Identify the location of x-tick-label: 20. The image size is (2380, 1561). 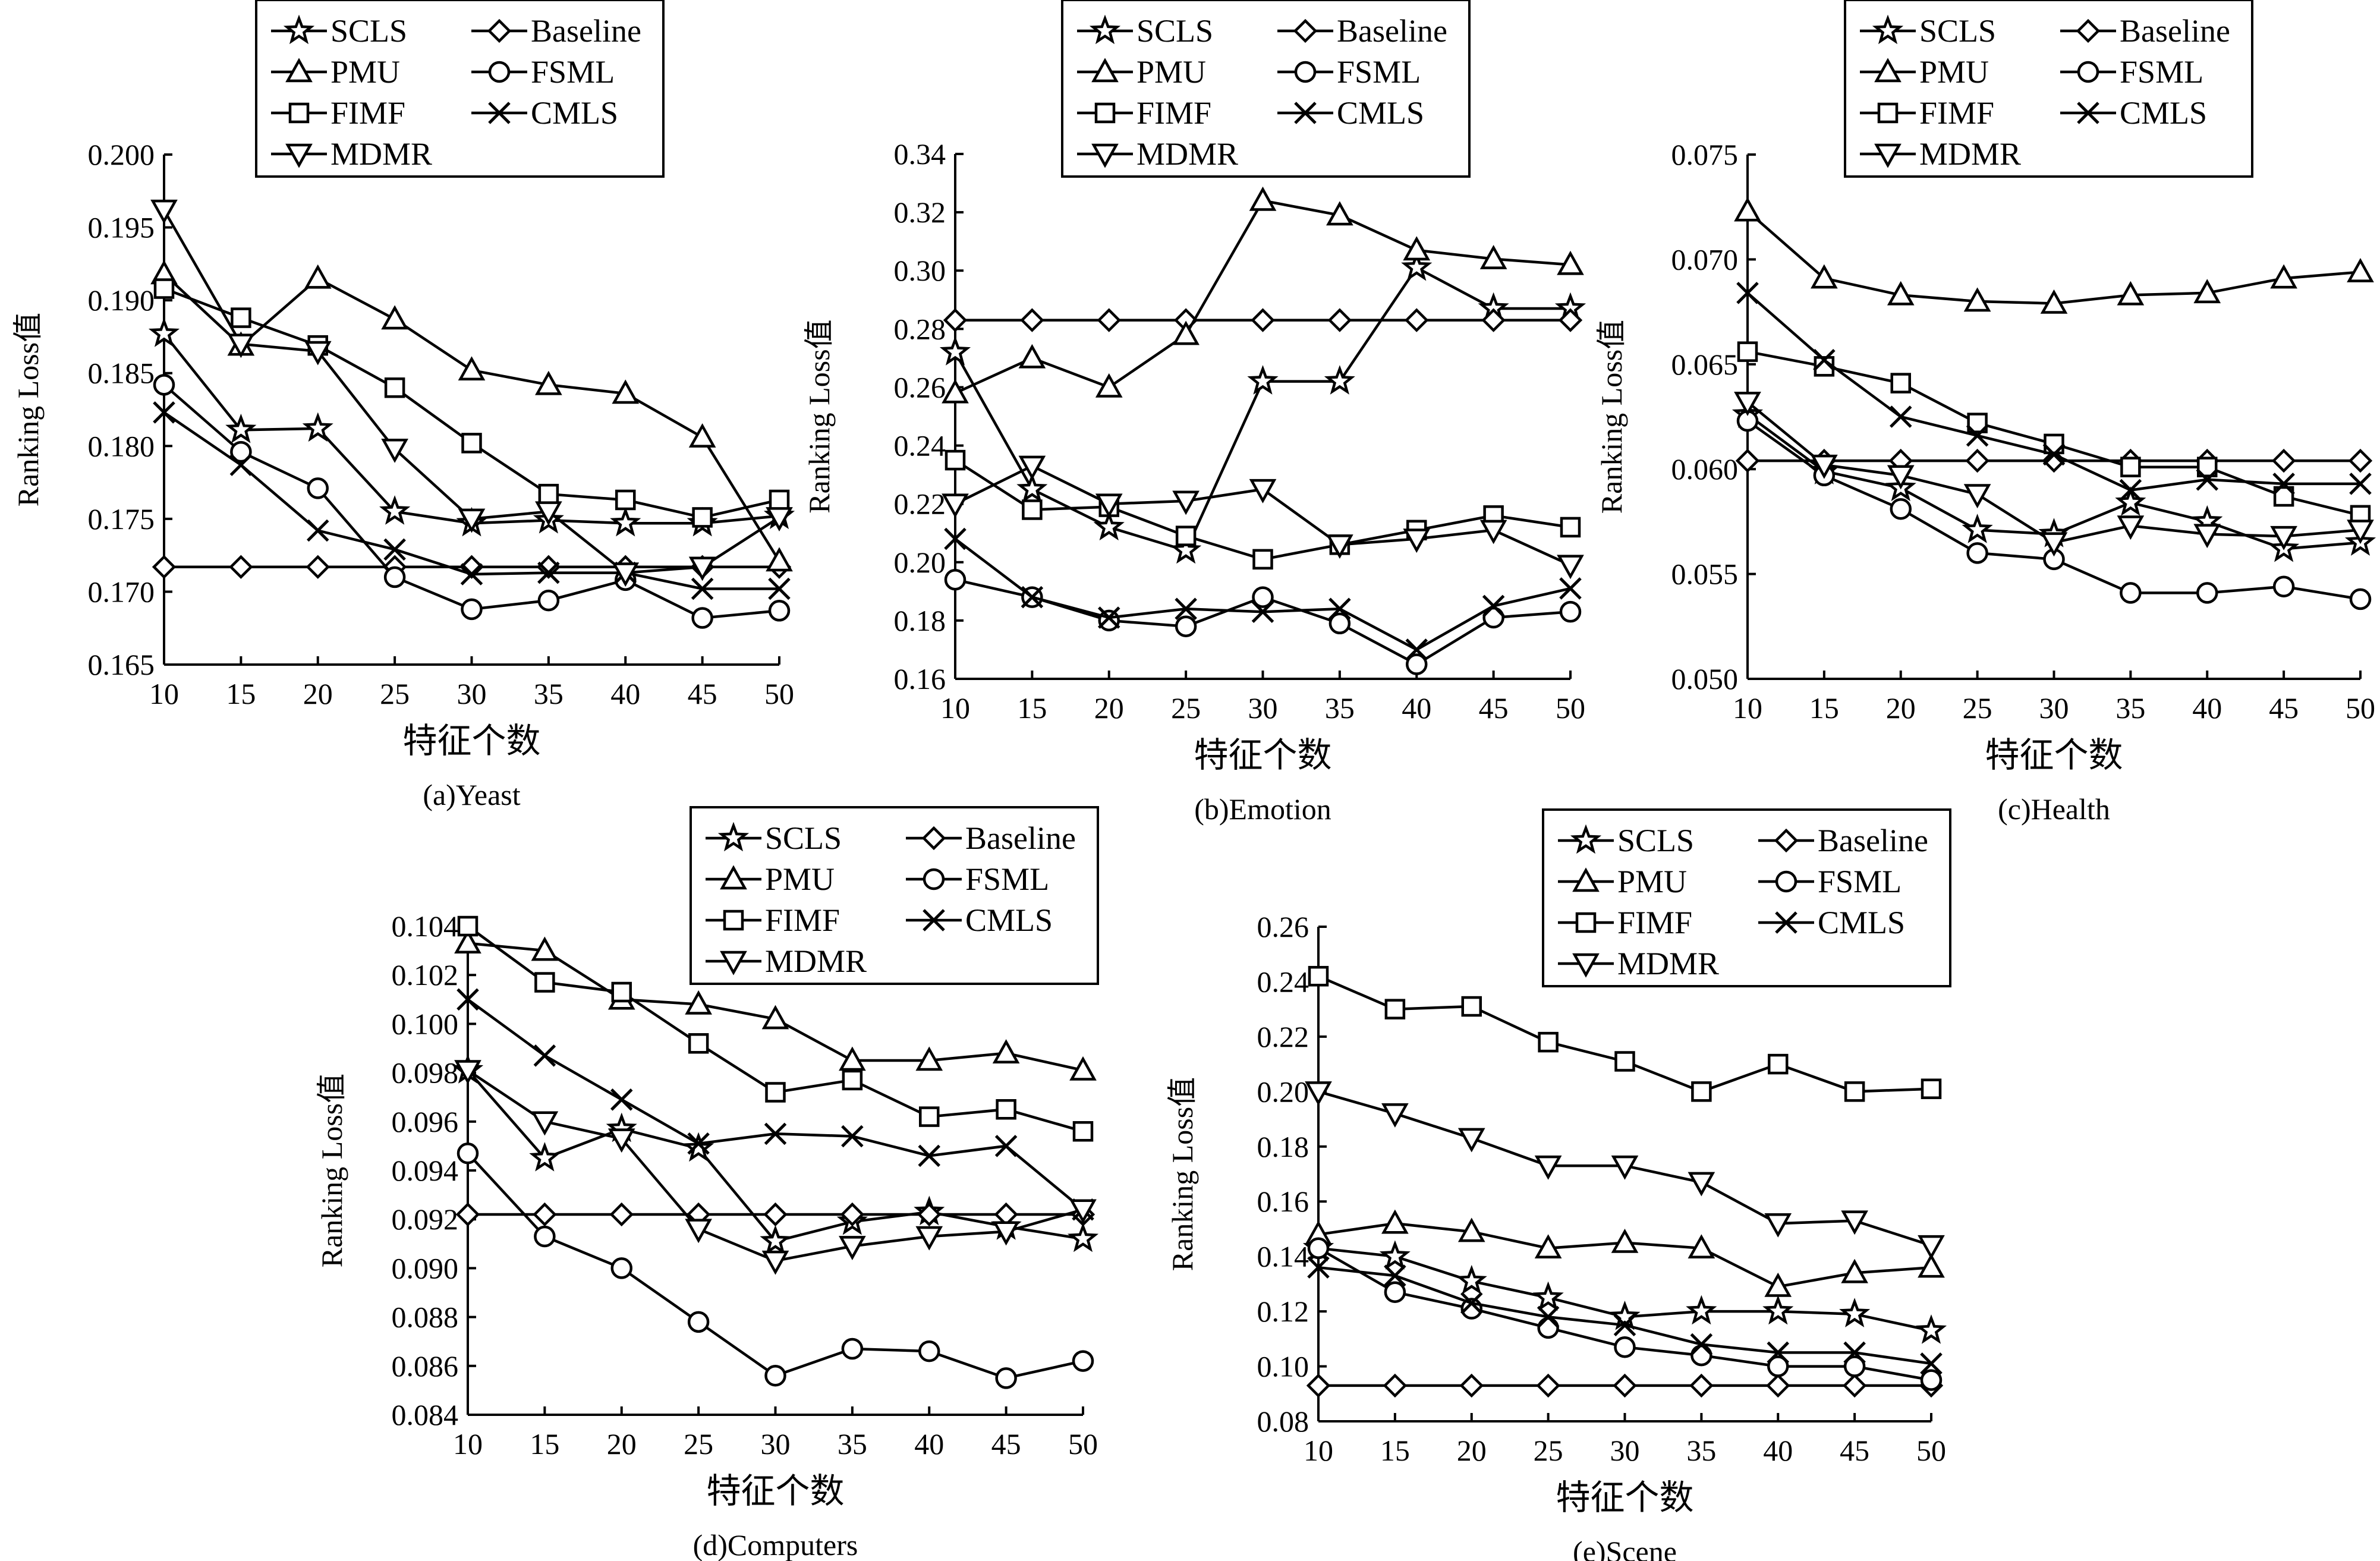
(1472, 1450).